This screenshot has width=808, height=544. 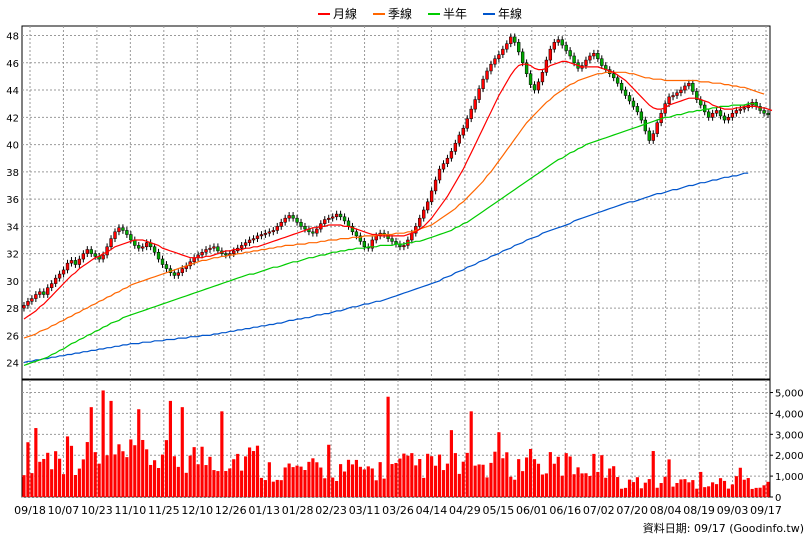 I want to click on source-date-label: 資料日期: 09/17 (Goodinfo.tw), so click(x=723, y=528).